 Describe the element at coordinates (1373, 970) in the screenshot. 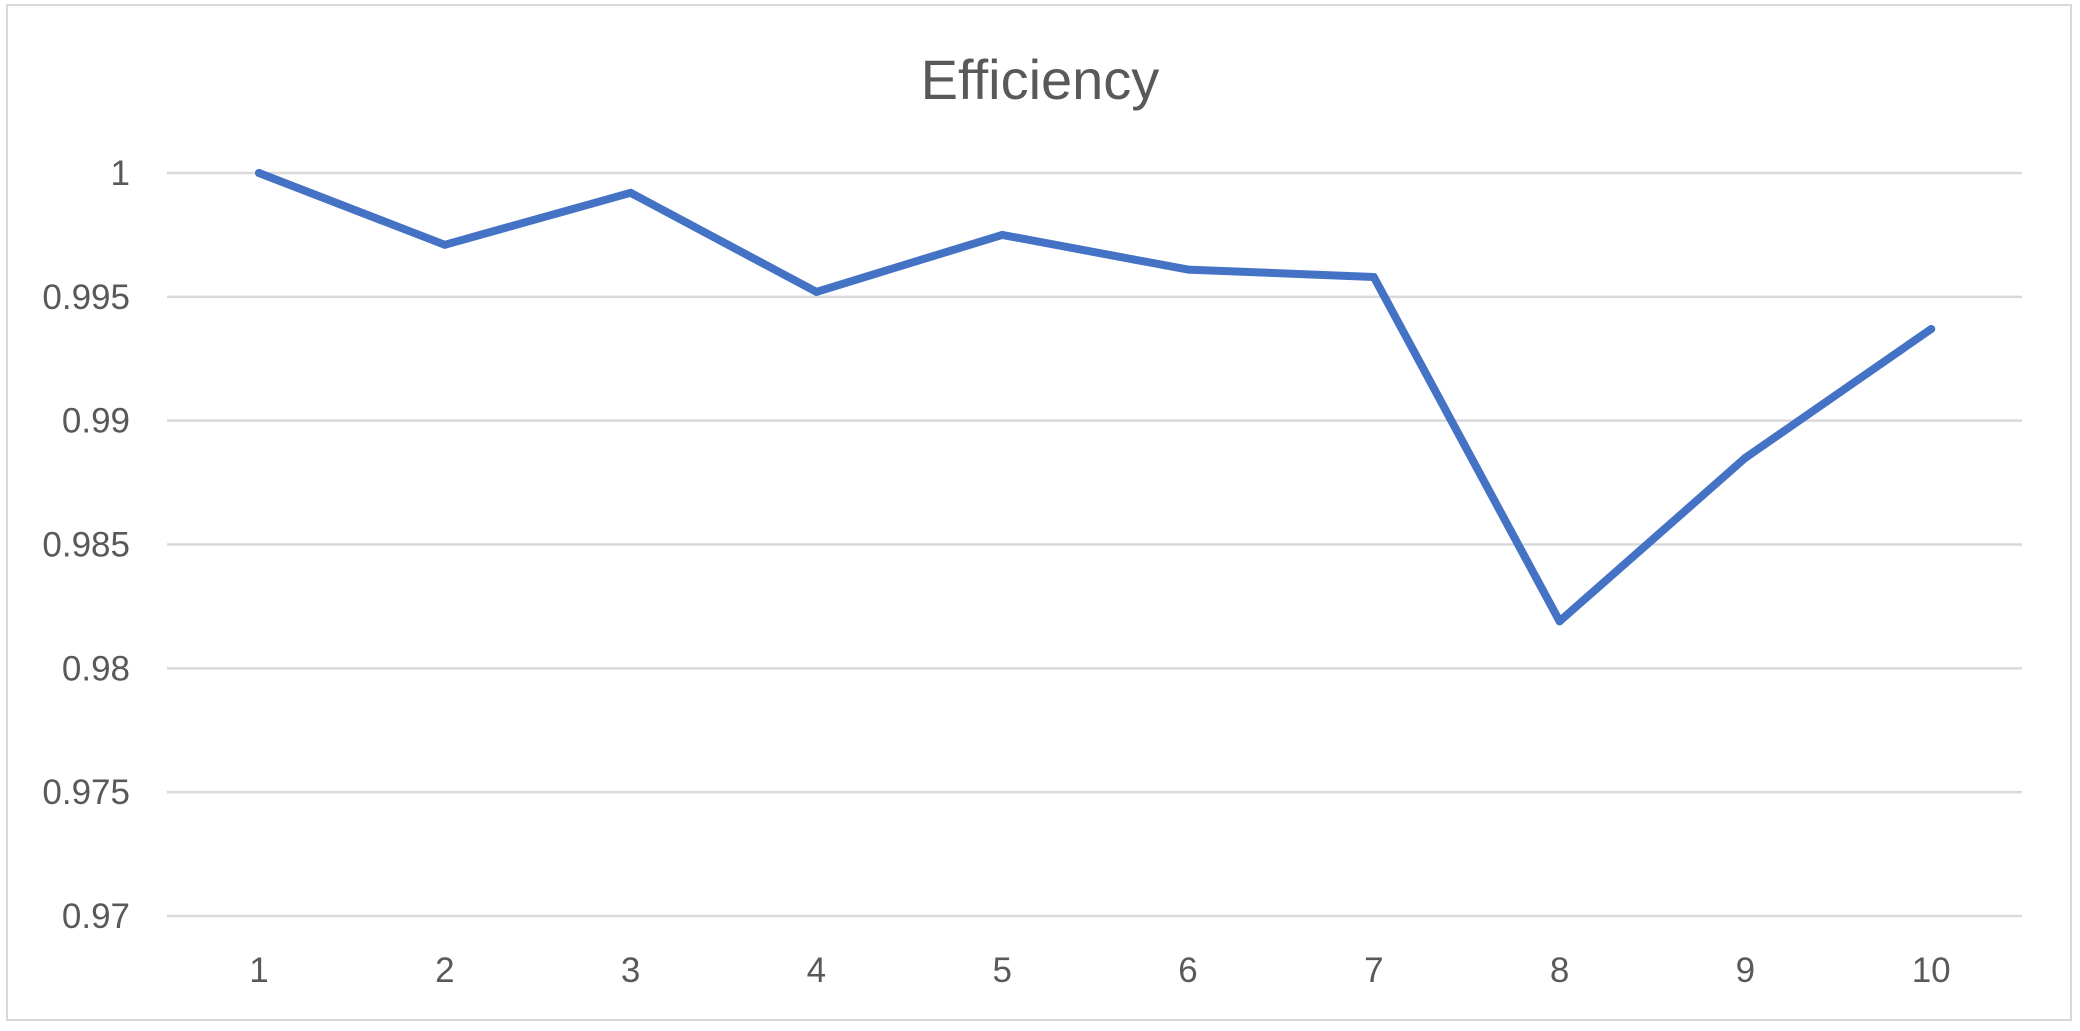

I see `x-tick-label: 7` at that location.